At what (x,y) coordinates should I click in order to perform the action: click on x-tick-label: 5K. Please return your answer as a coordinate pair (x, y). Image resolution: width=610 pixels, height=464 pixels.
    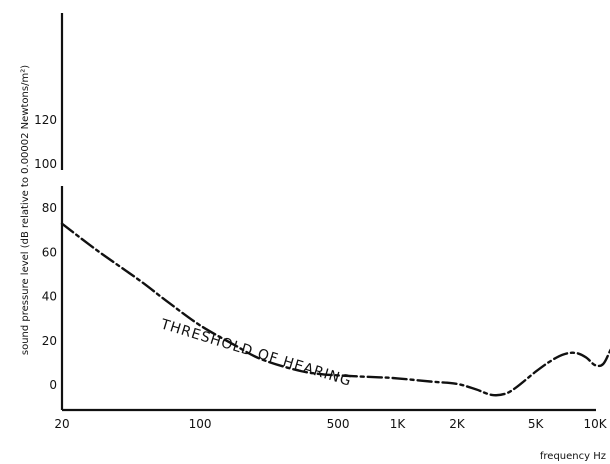
    Looking at the image, I should click on (536, 424).